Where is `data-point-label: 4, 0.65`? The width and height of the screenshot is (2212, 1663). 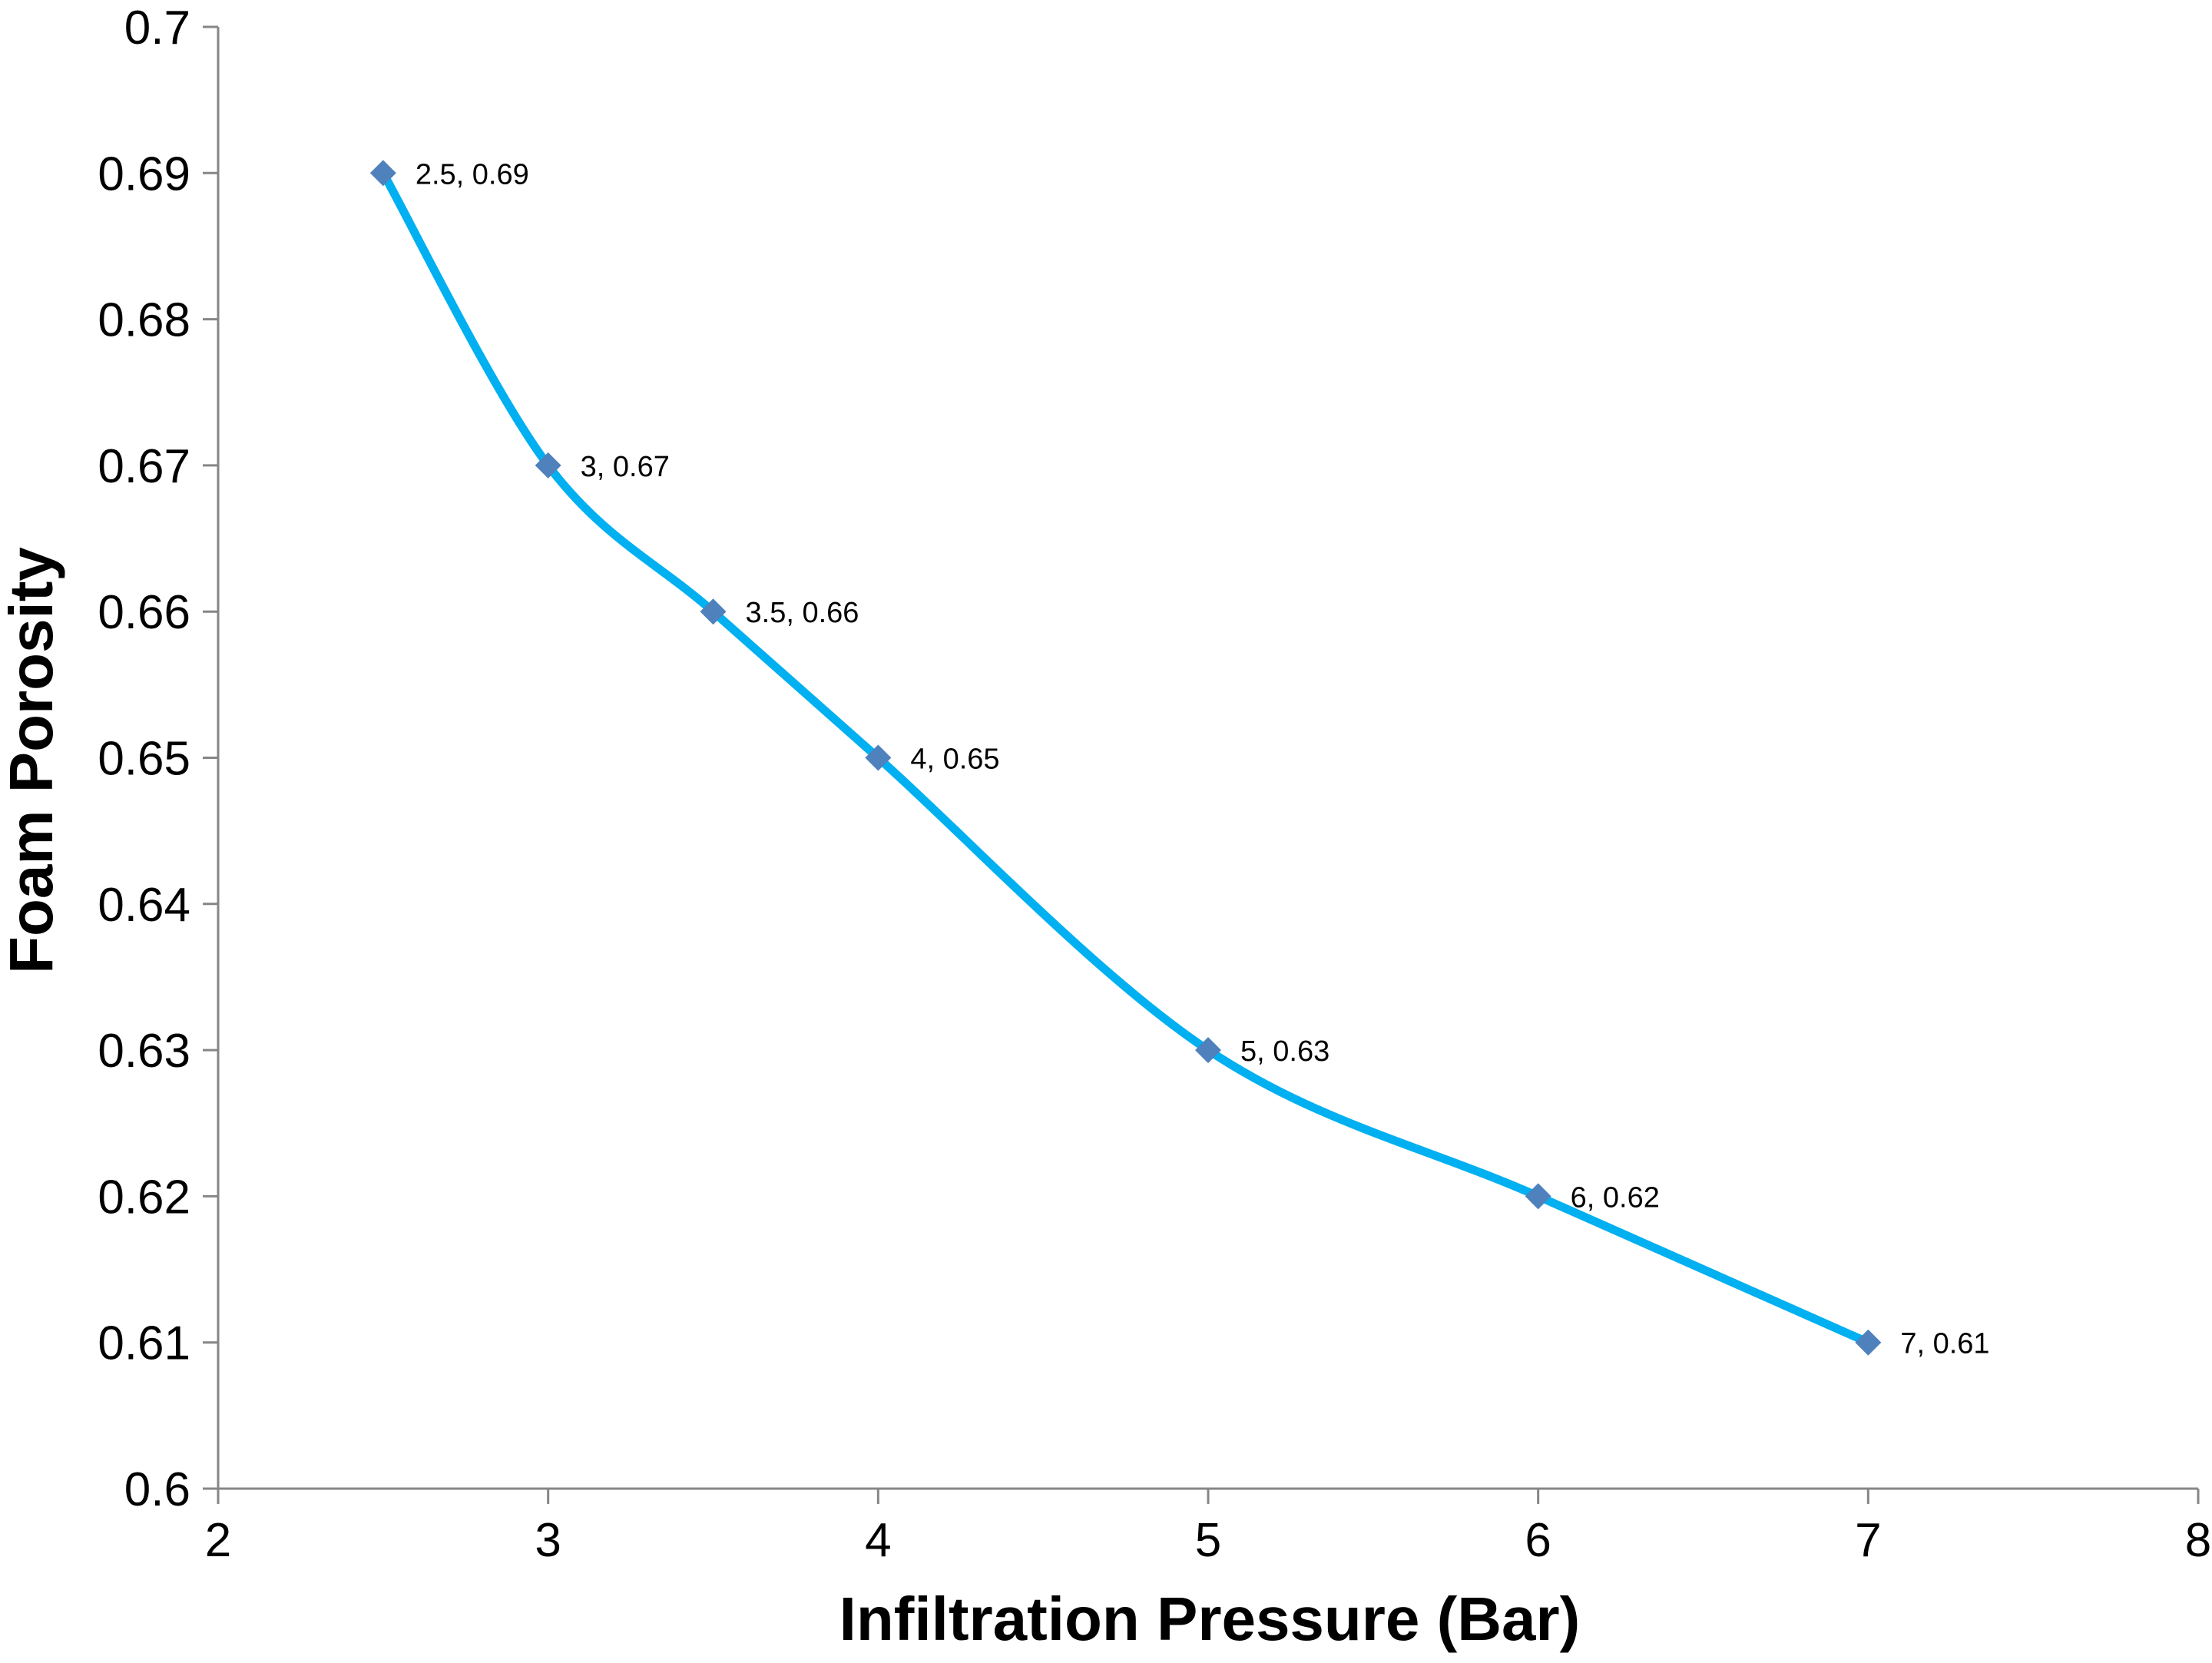
data-point-label: 4, 0.65 is located at coordinates (955, 760).